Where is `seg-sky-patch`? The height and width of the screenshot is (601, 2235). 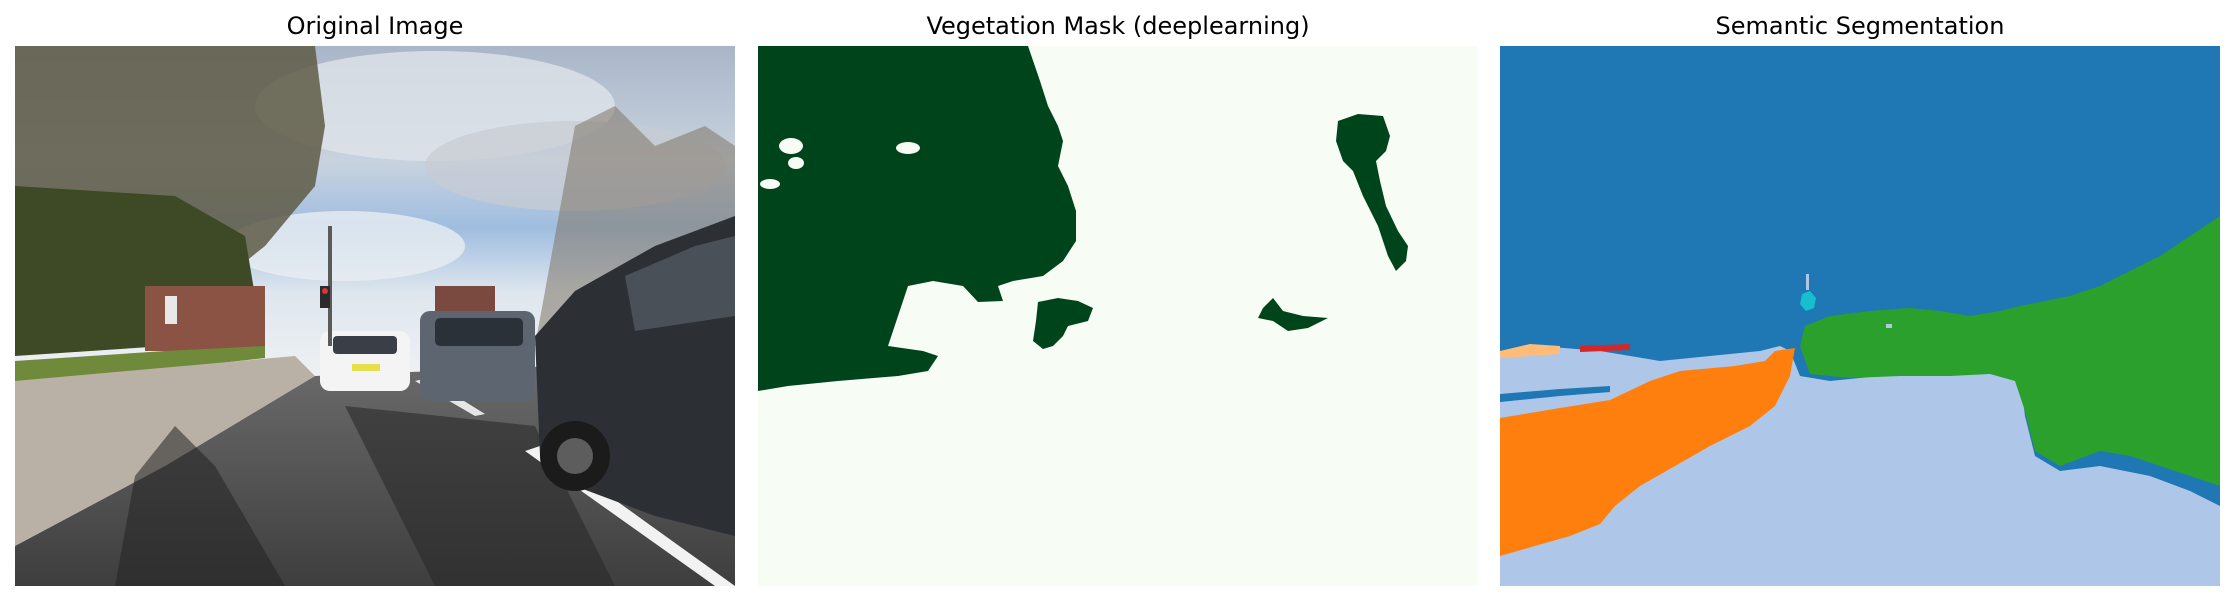
seg-sky-patch is located at coordinates (1555, 394).